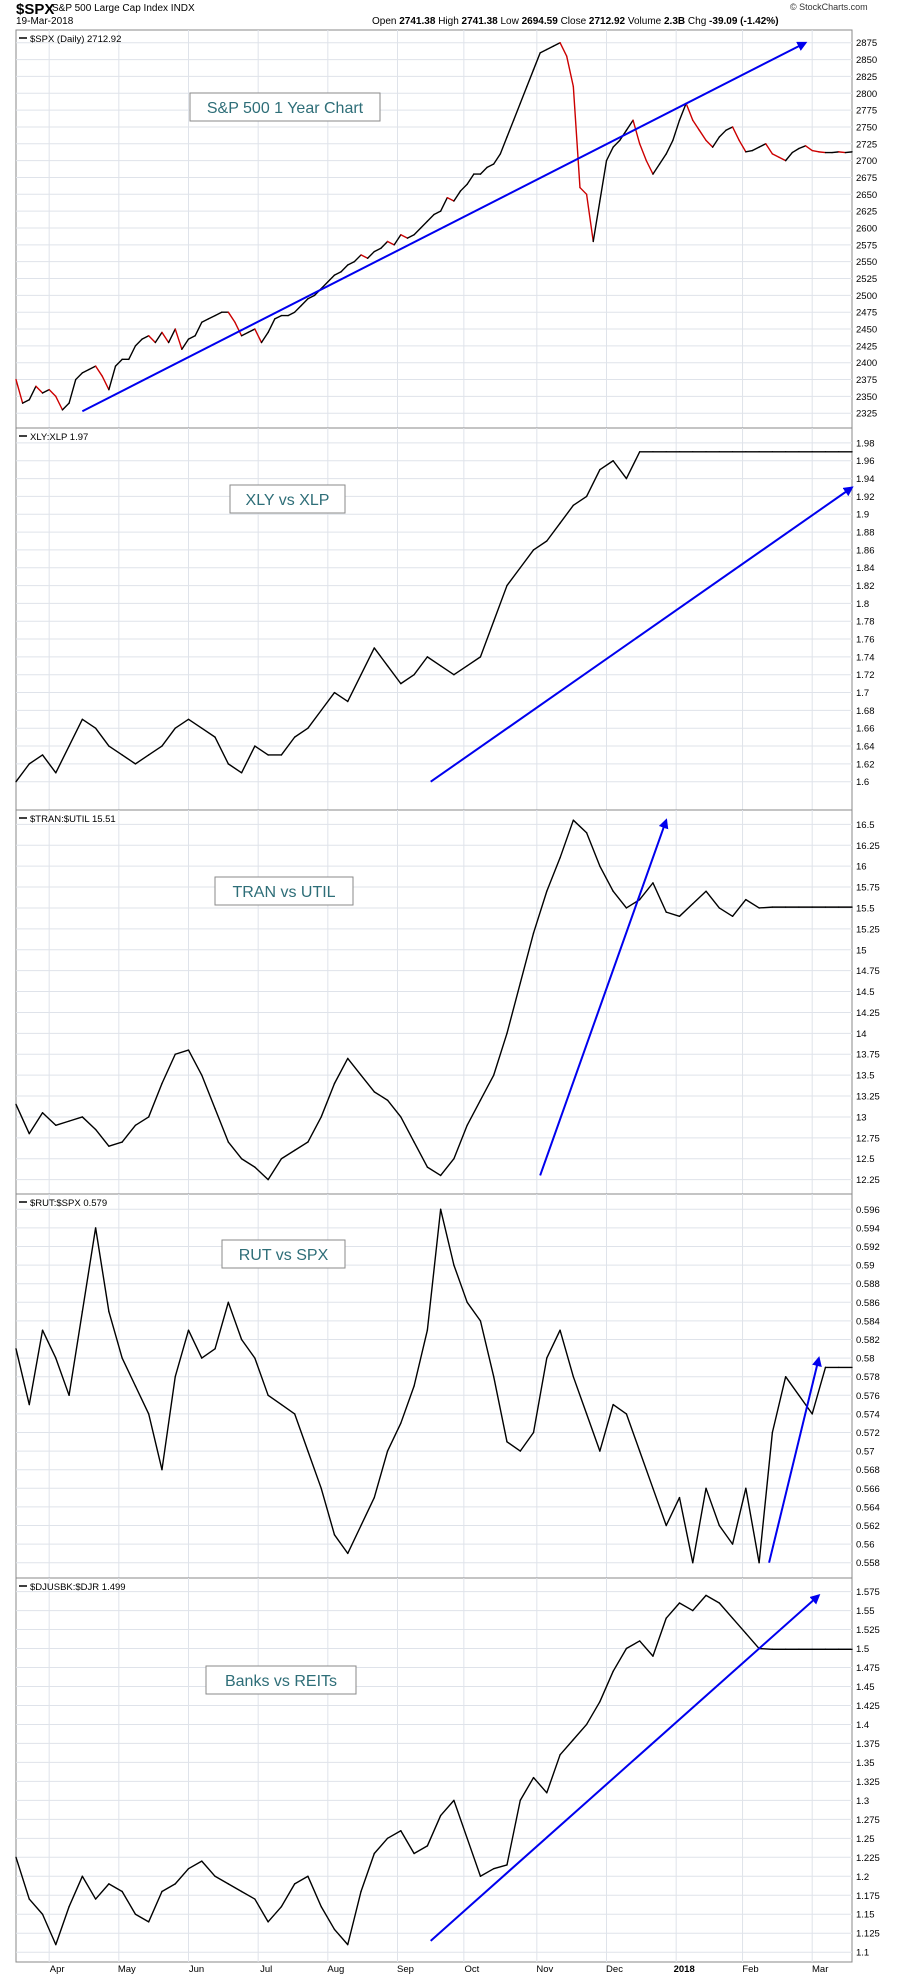 This screenshot has height=1980, width=900. I want to click on y-tick-label: 2825, so click(866, 77).